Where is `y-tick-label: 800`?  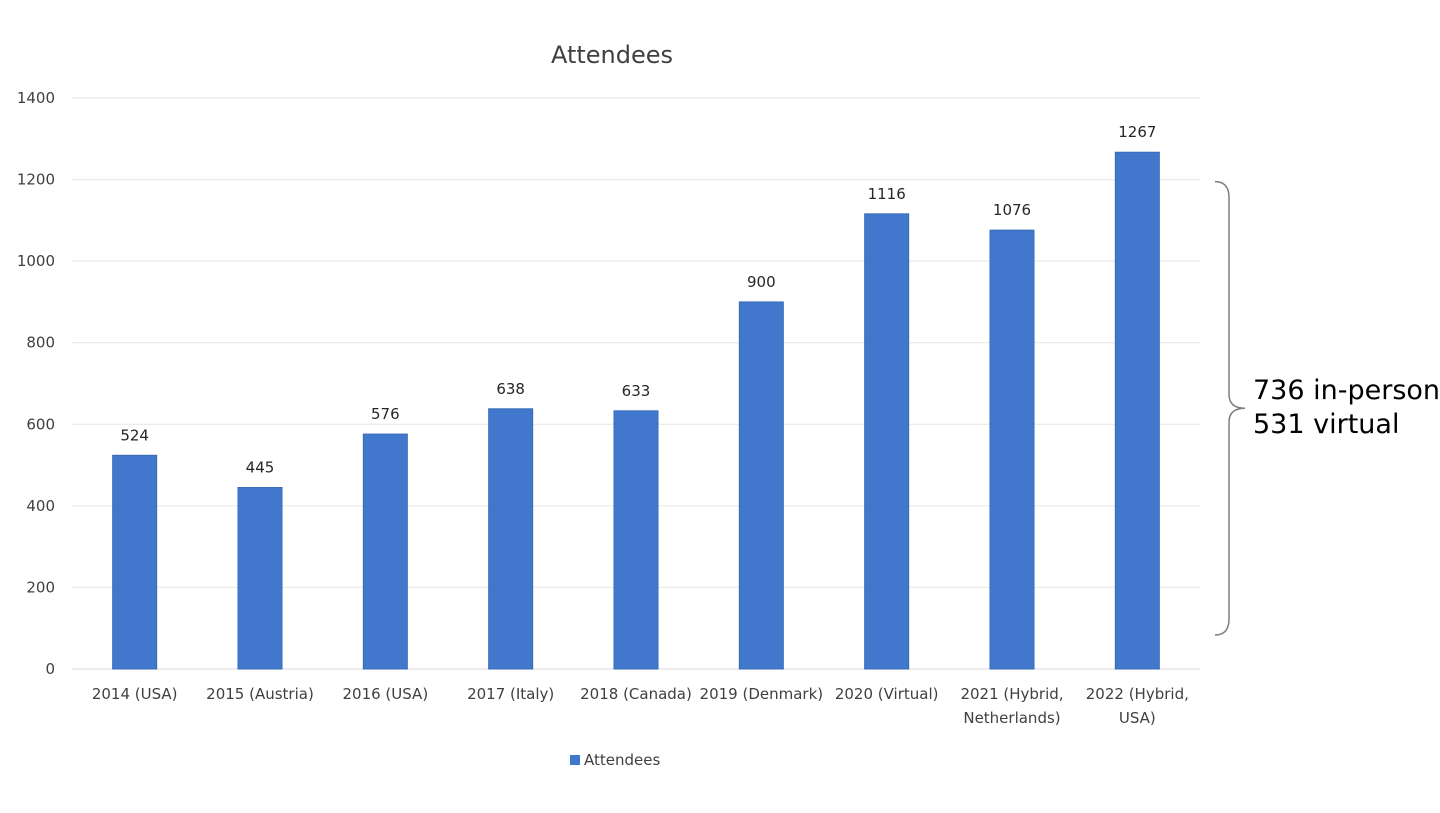
y-tick-label: 800 is located at coordinates (40, 343).